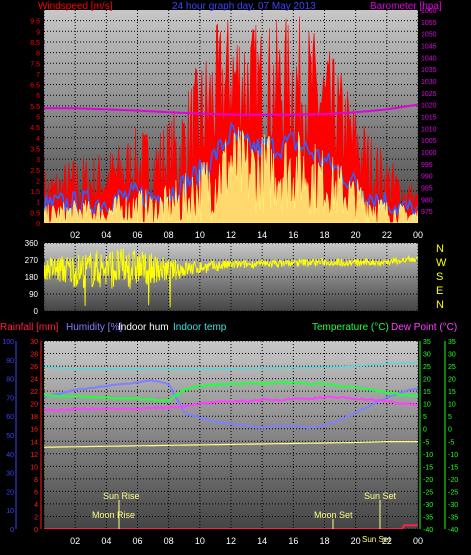  I want to click on compass-letter: E, so click(439, 291).